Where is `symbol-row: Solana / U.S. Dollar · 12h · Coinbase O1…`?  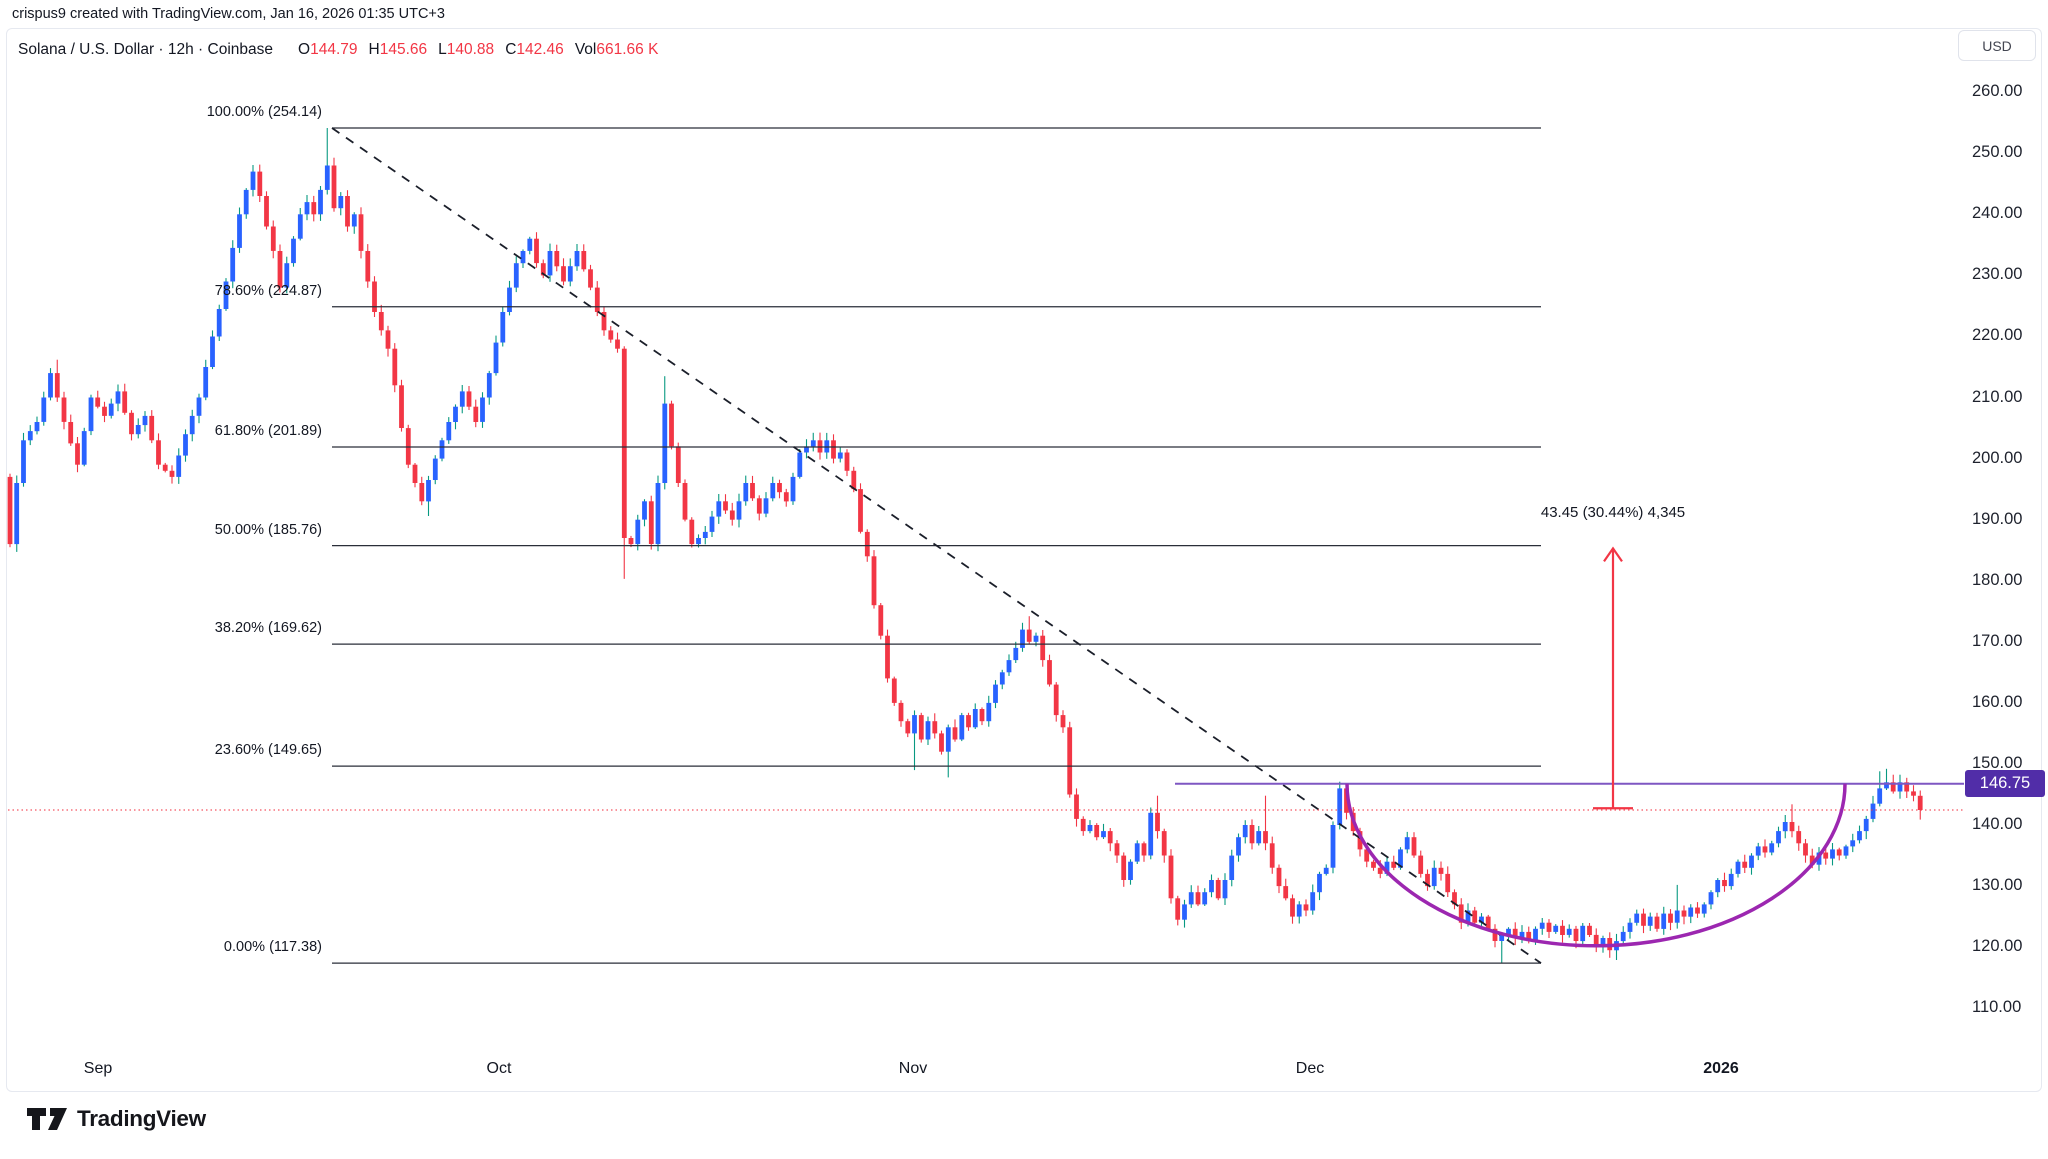 symbol-row: Solana / U.S. Dollar · 12h · Coinbase O1… is located at coordinates (338, 50).